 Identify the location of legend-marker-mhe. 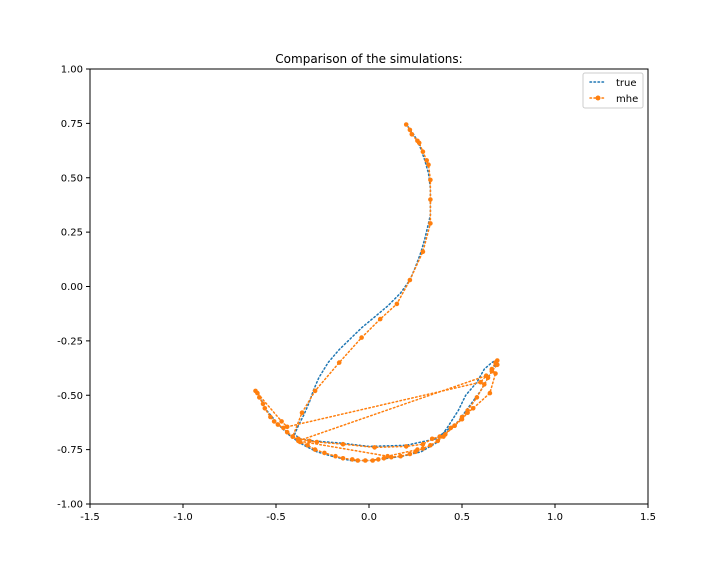
(598, 98).